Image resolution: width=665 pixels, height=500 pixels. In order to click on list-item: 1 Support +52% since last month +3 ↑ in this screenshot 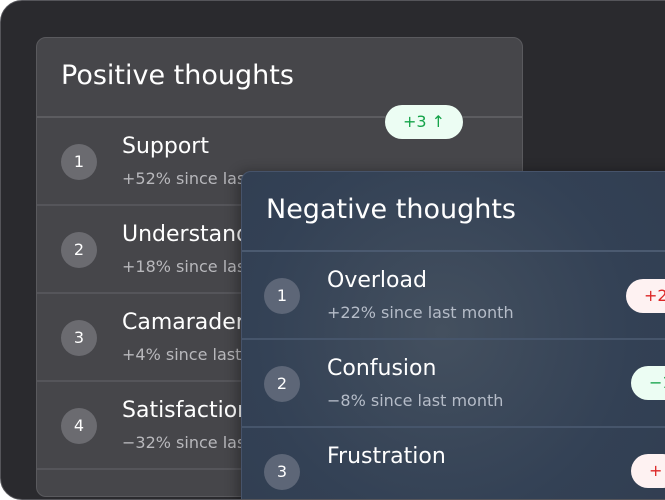, I will do `click(279, 155)`.